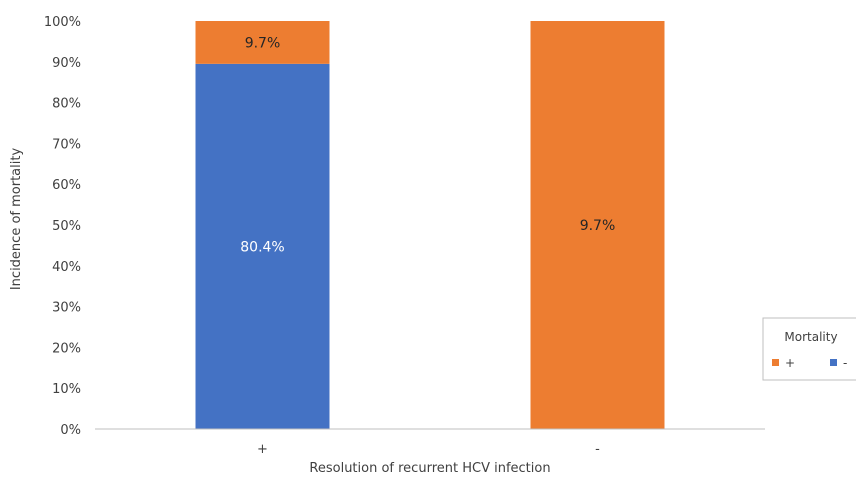  What do you see at coordinates (66, 226) in the screenshot?
I see `y-tick-label: 50%` at bounding box center [66, 226].